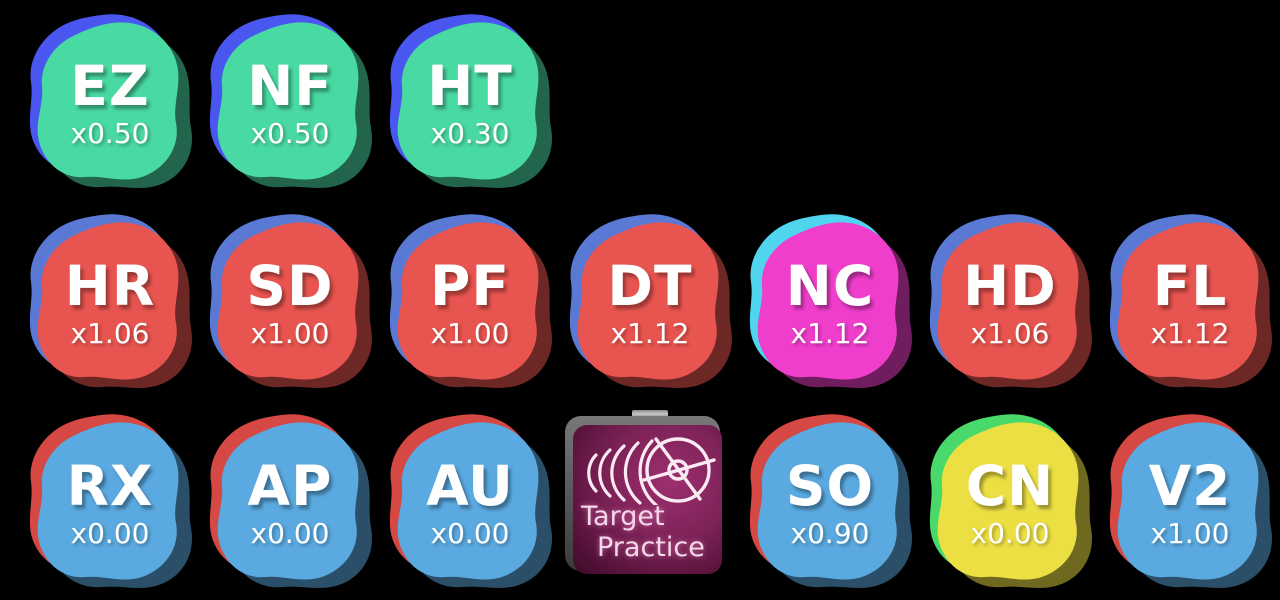 This screenshot has height=600, width=1280. I want to click on mod-badge-cn: CN x0.00, so click(1010, 500).